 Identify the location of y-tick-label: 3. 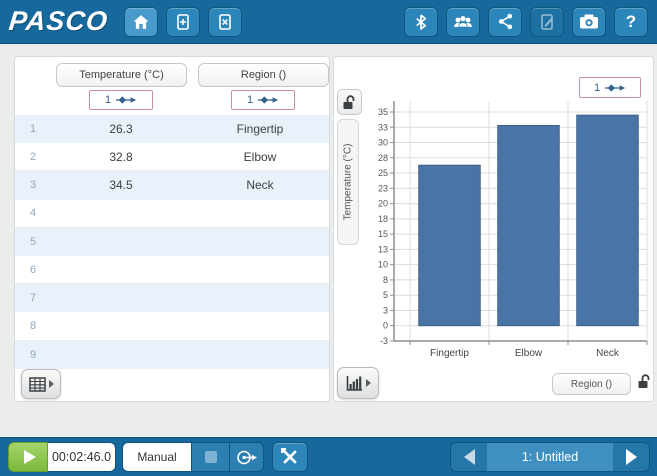
(385, 310).